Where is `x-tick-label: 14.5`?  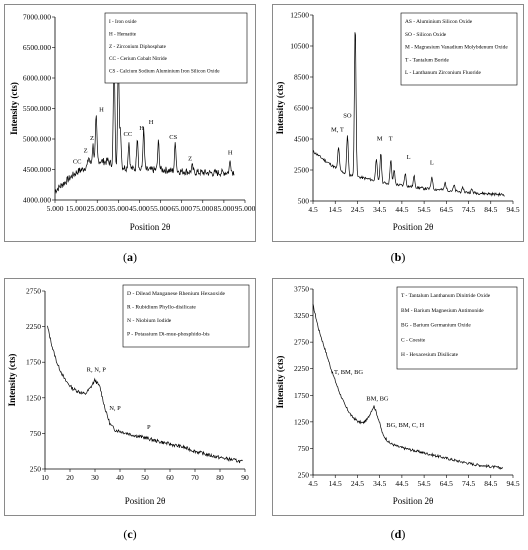 x-tick-label: 14.5 is located at coordinates (335, 209).